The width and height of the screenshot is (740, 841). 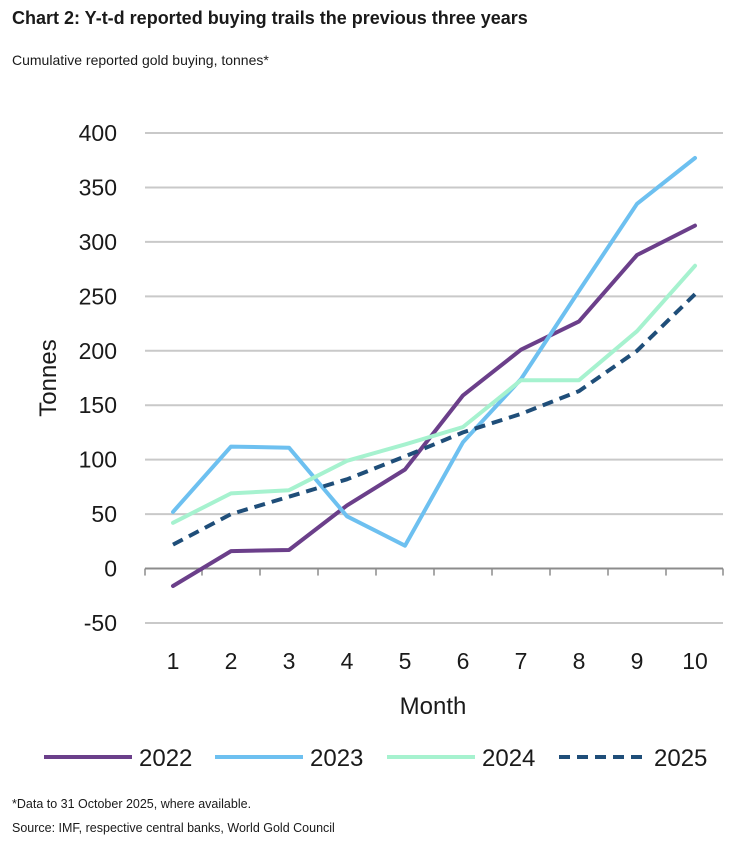 What do you see at coordinates (433, 706) in the screenshot?
I see `x-axis-label: Month` at bounding box center [433, 706].